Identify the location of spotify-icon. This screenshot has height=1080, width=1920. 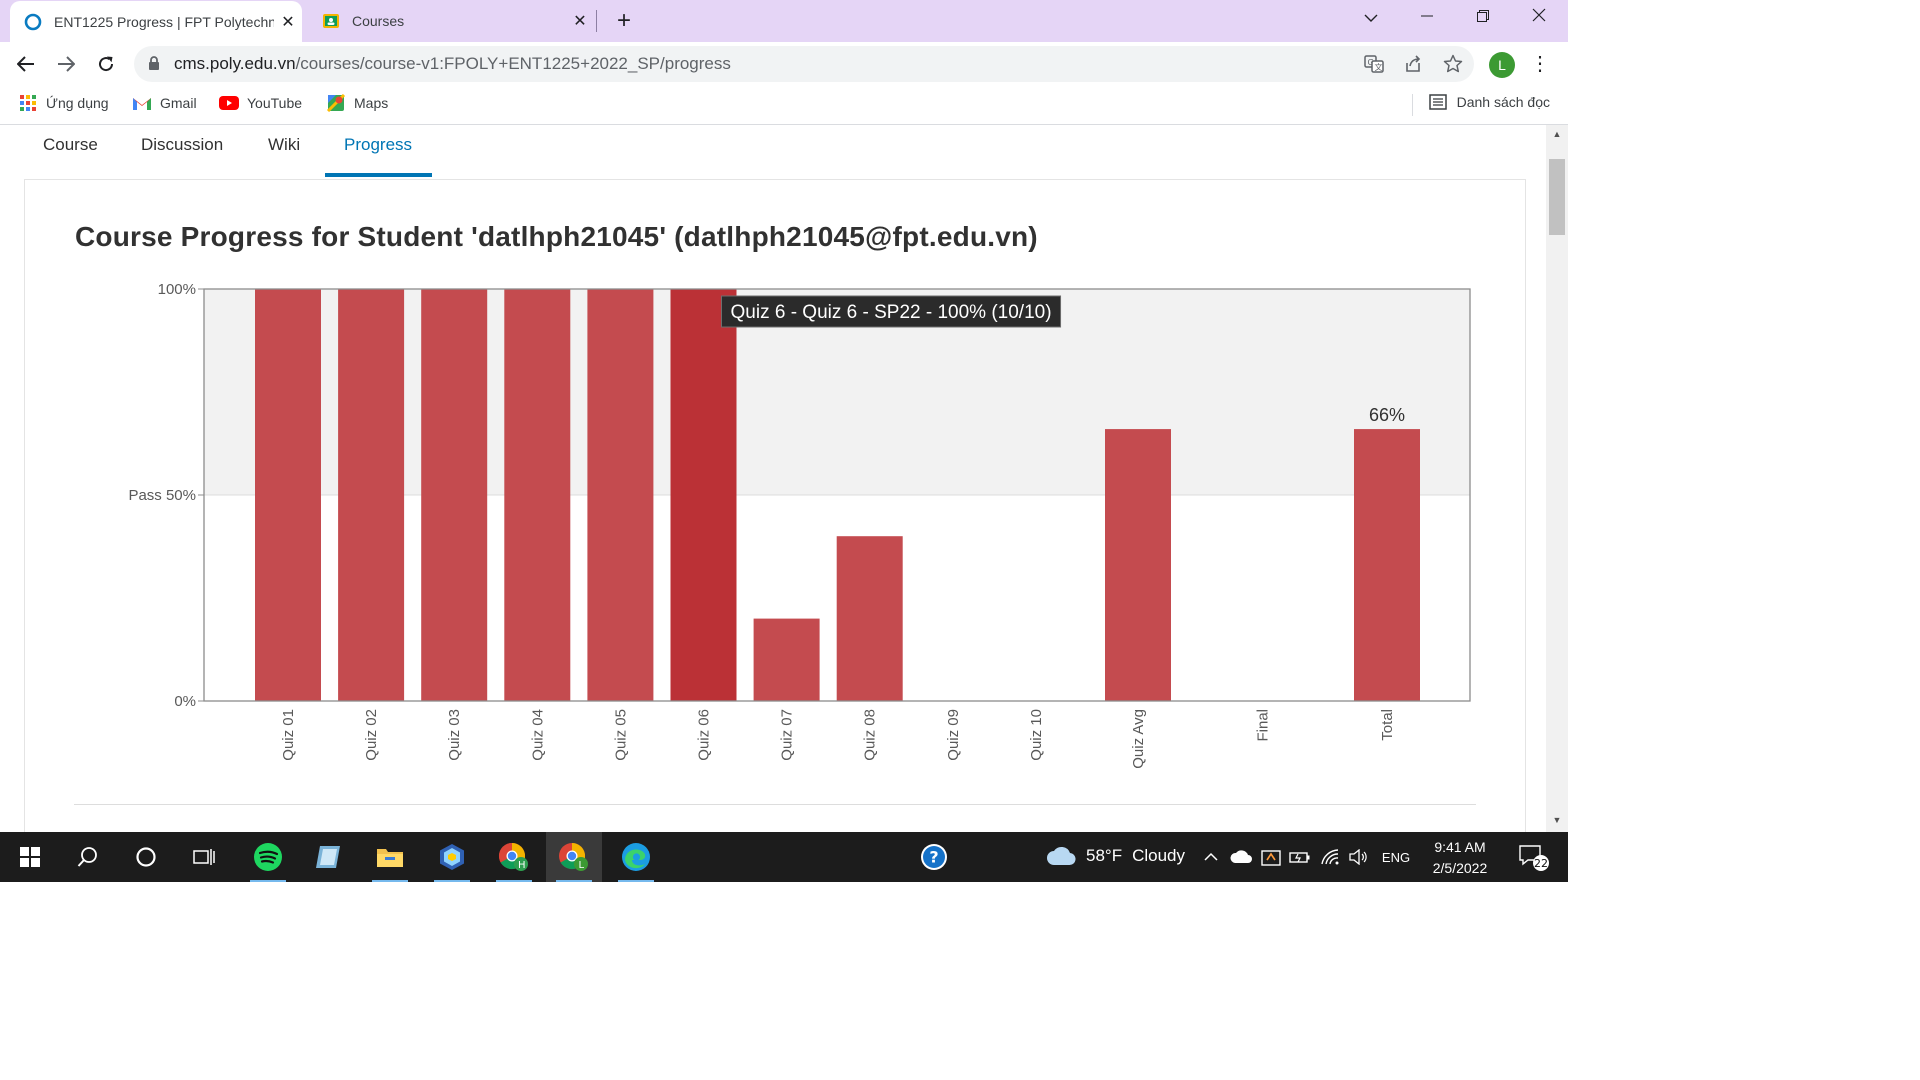
(268, 857).